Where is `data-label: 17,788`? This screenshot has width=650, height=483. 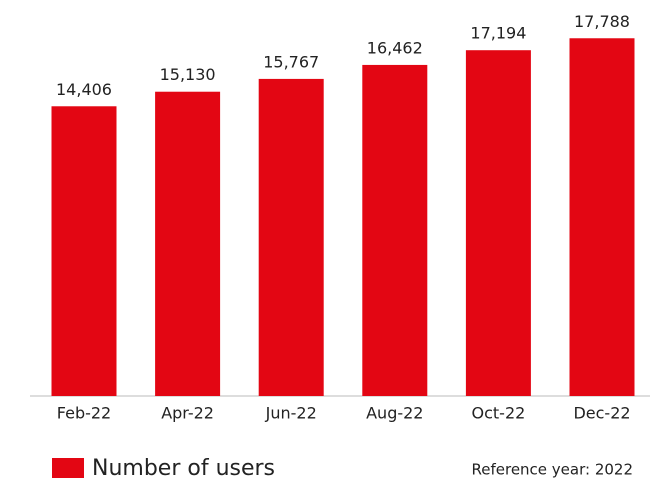 data-label: 17,788 is located at coordinates (602, 21).